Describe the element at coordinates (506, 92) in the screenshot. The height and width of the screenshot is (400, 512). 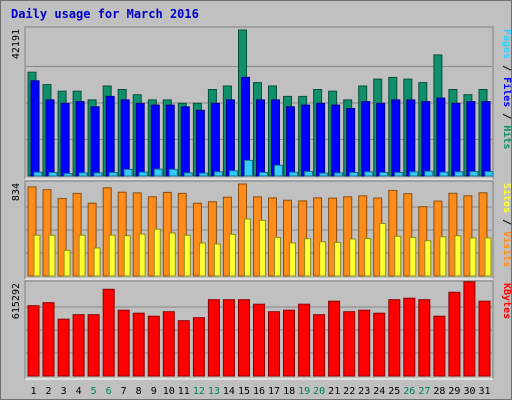
I see `legend-item-files: Files` at that location.